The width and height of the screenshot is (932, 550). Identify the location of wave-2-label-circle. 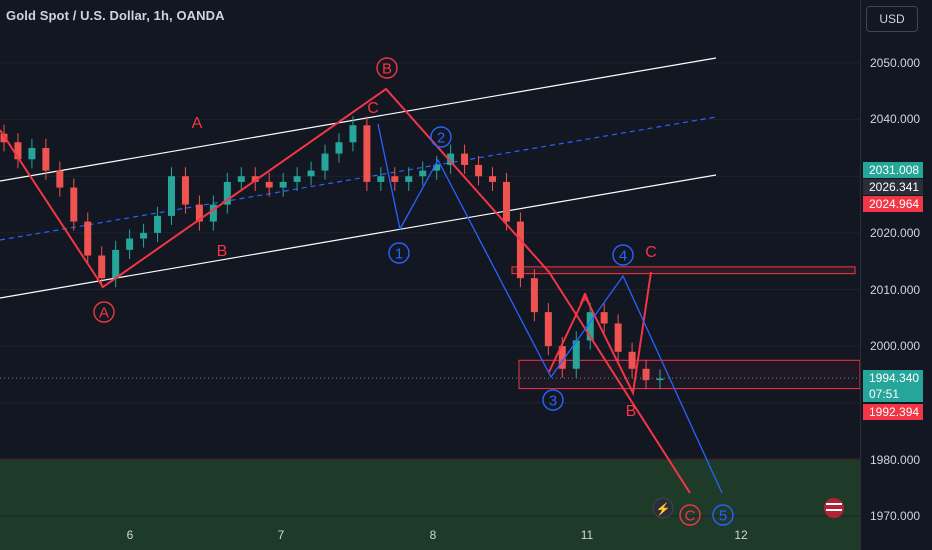
(441, 137).